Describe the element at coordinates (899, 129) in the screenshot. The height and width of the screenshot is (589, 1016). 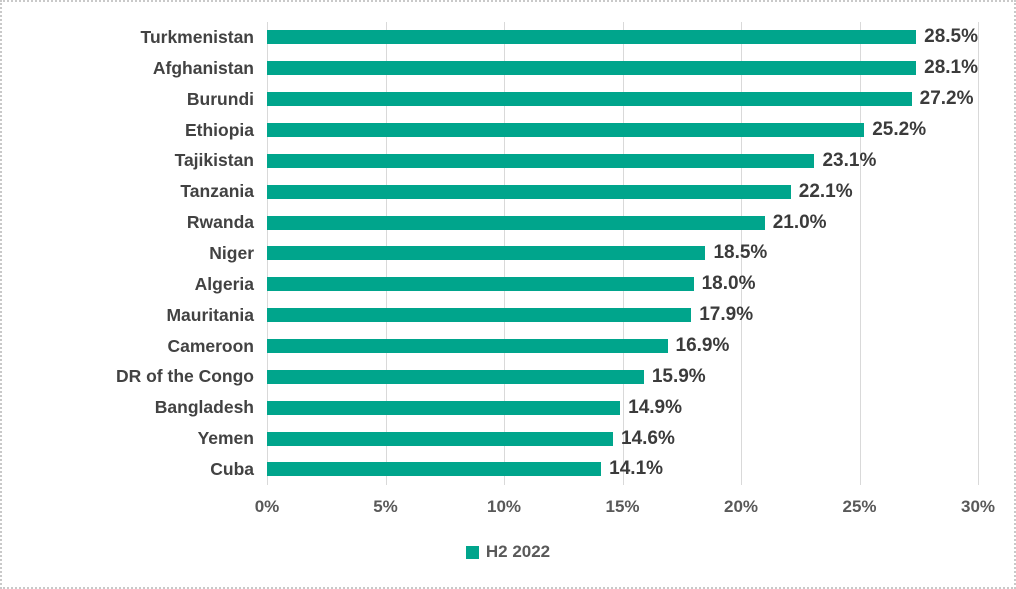
I see `value-label: 25.2%` at that location.